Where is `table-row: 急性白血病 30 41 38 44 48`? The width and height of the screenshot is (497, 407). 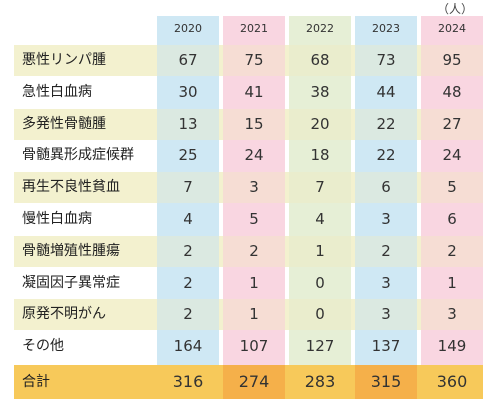
table-row: 急性白血病 30 41 38 44 48 is located at coordinates (248, 92).